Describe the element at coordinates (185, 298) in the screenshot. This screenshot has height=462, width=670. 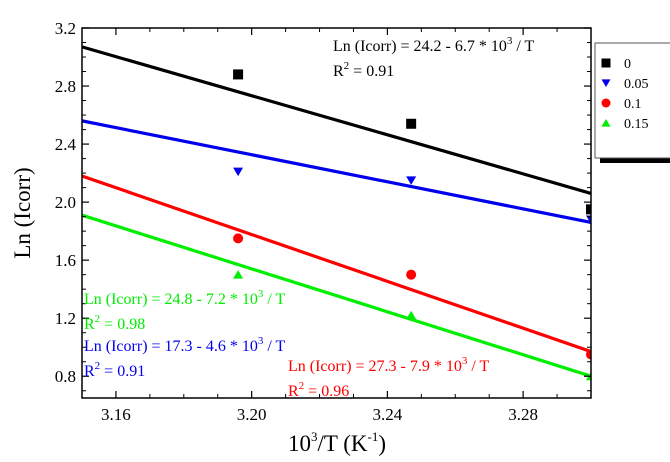
I see `equation-label-series-3: Ln (Icorr) = 24.8 - 7.2 * 103 / T` at that location.